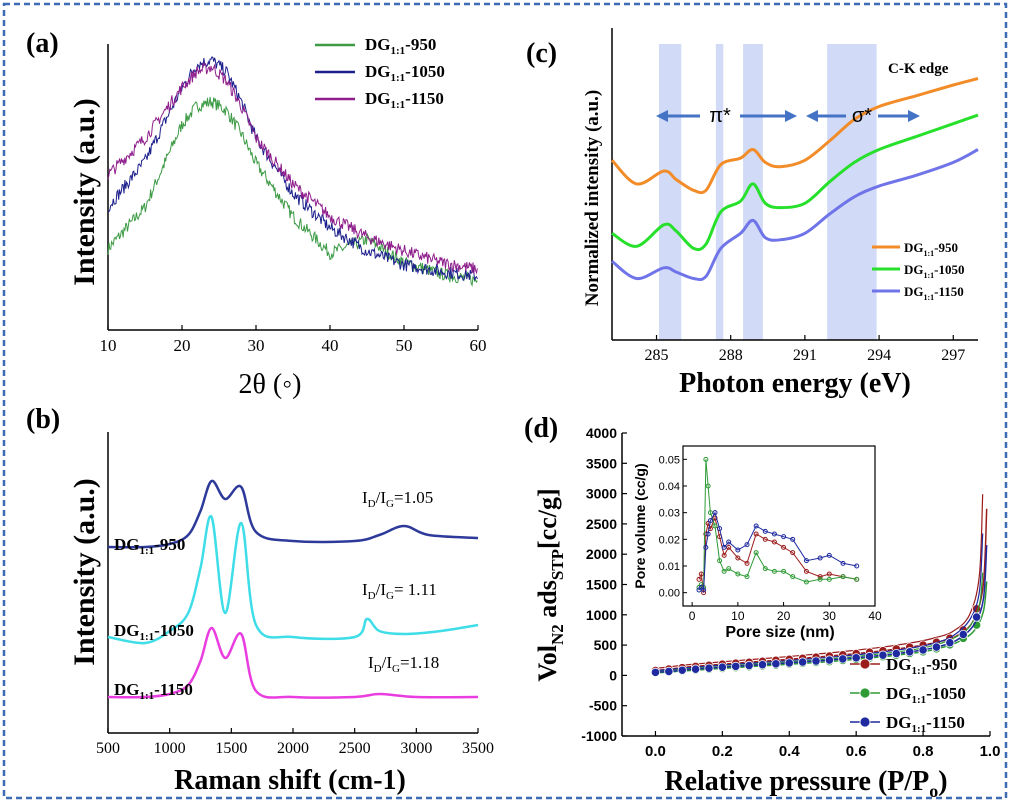 Image resolution: width=1010 pixels, height=807 pixels. What do you see at coordinates (613, 675) in the screenshot?
I see `panel-d-ytick-label-2: 0` at bounding box center [613, 675].